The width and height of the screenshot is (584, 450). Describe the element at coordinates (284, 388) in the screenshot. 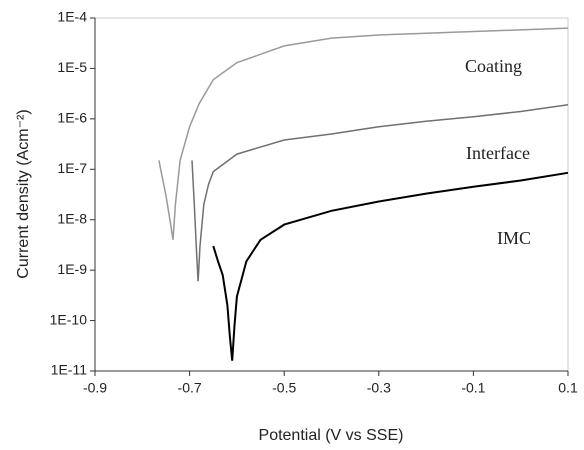

I see `x-tick-label: -0.5` at that location.